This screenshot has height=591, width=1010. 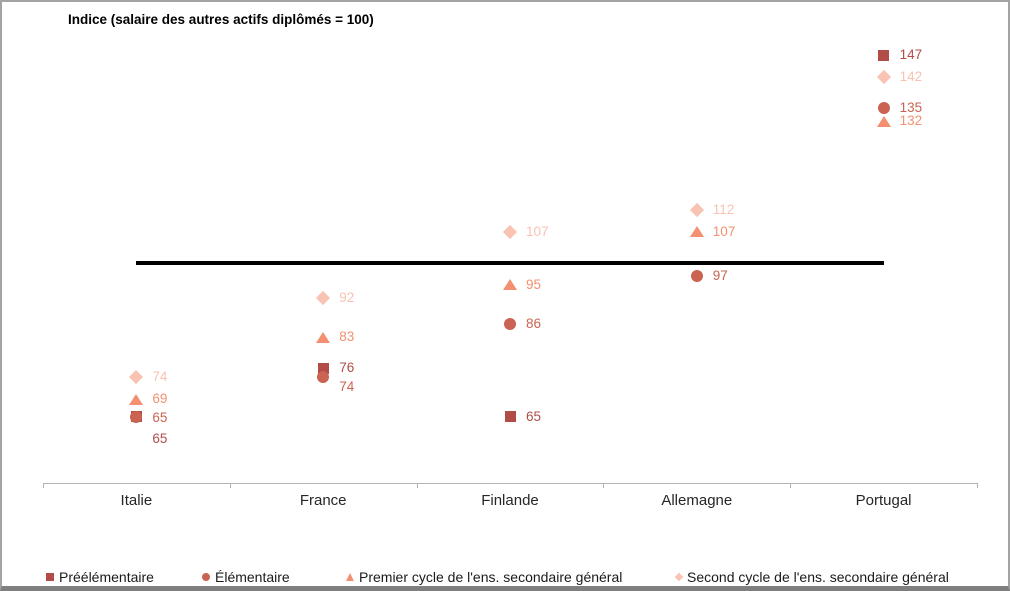 What do you see at coordinates (136, 377) in the screenshot?
I see `marker-diamond-italie` at bounding box center [136, 377].